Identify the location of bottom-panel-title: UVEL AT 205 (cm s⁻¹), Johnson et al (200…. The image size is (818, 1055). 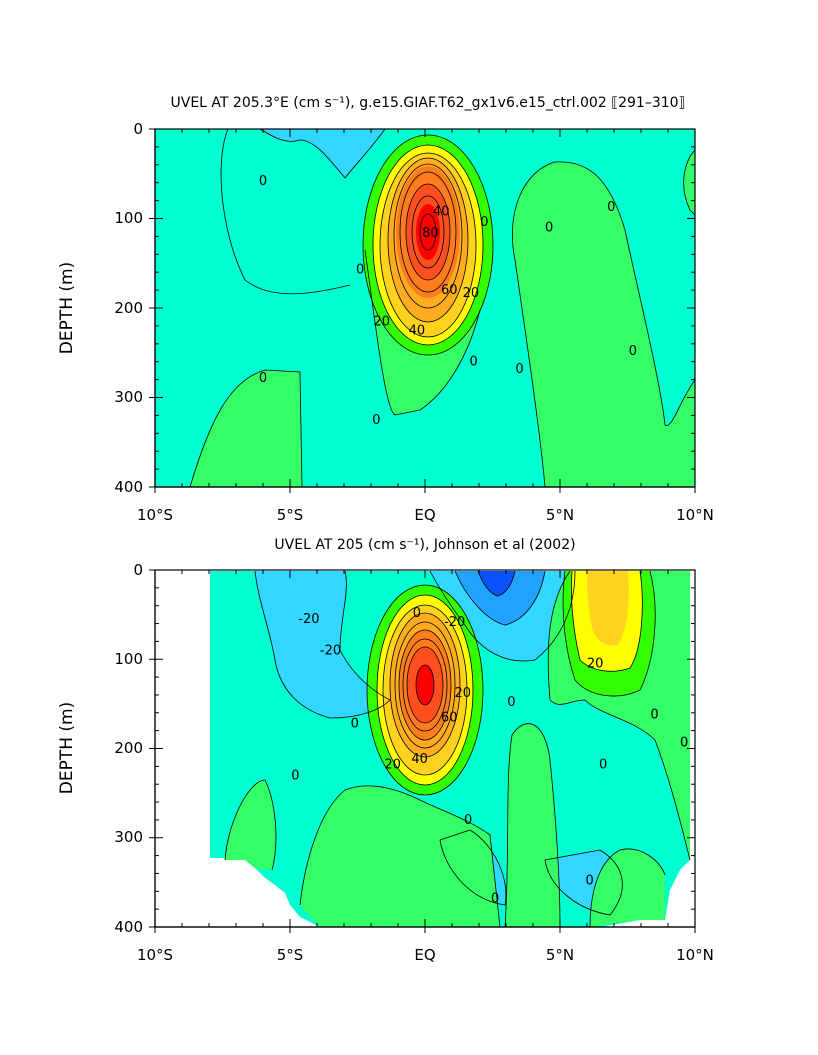
(424, 545).